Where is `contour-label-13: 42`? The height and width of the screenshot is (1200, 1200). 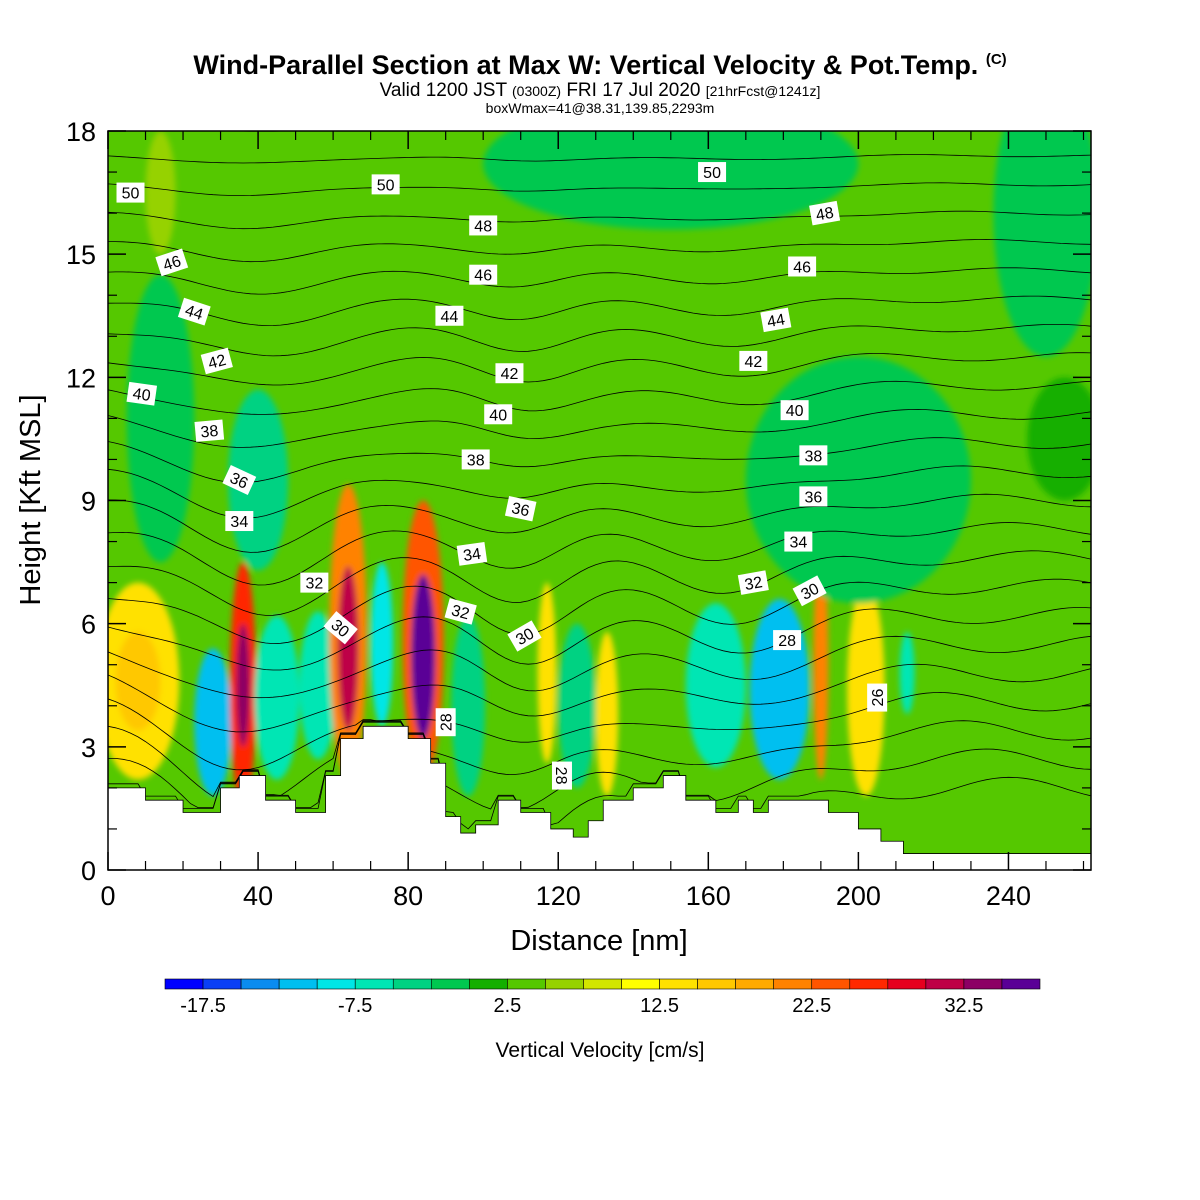 contour-label-13: 42 is located at coordinates (753, 360).